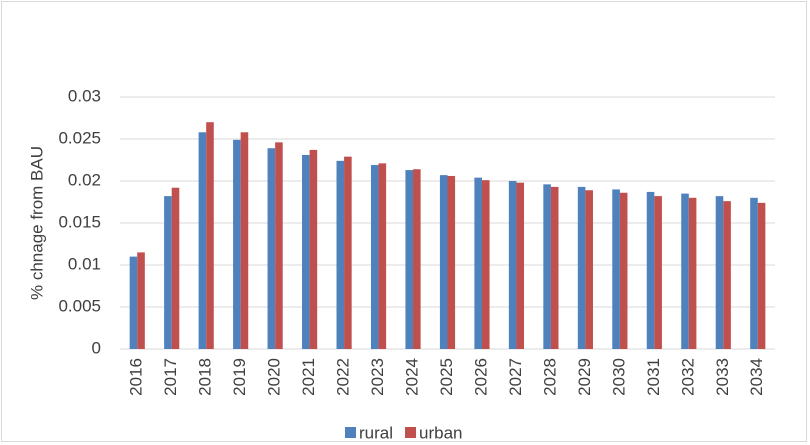 The width and height of the screenshot is (810, 445). I want to click on x-tick-label: 2024, so click(412, 377).